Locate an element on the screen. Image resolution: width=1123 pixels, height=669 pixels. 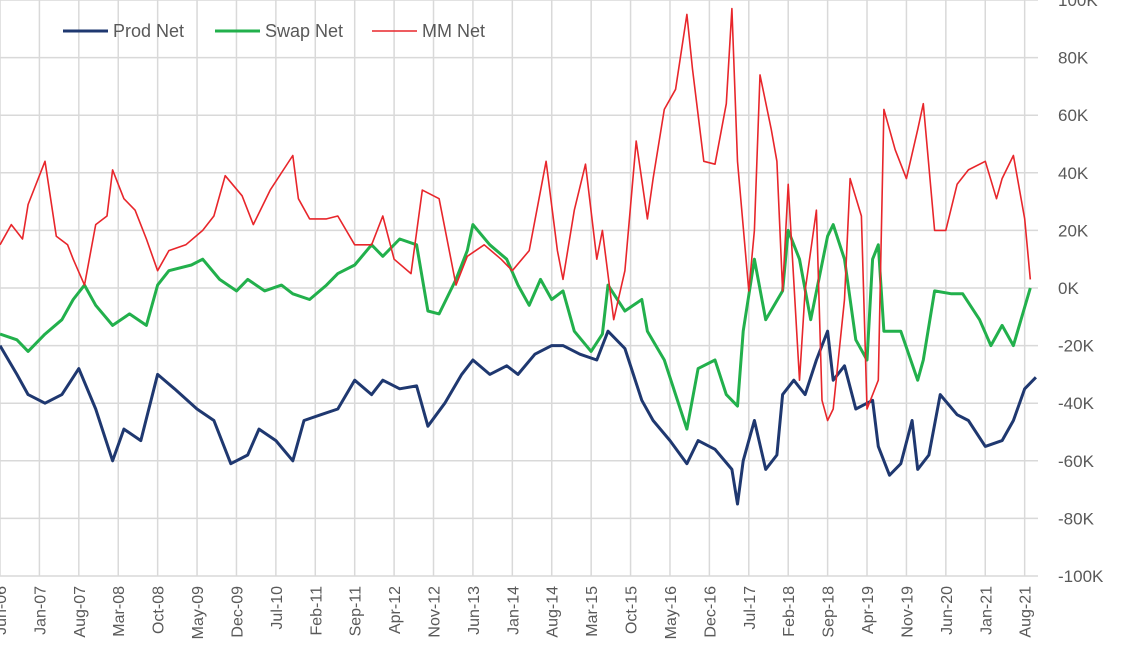
x-tick-label: Nov-19 is located at coordinates (907, 612).